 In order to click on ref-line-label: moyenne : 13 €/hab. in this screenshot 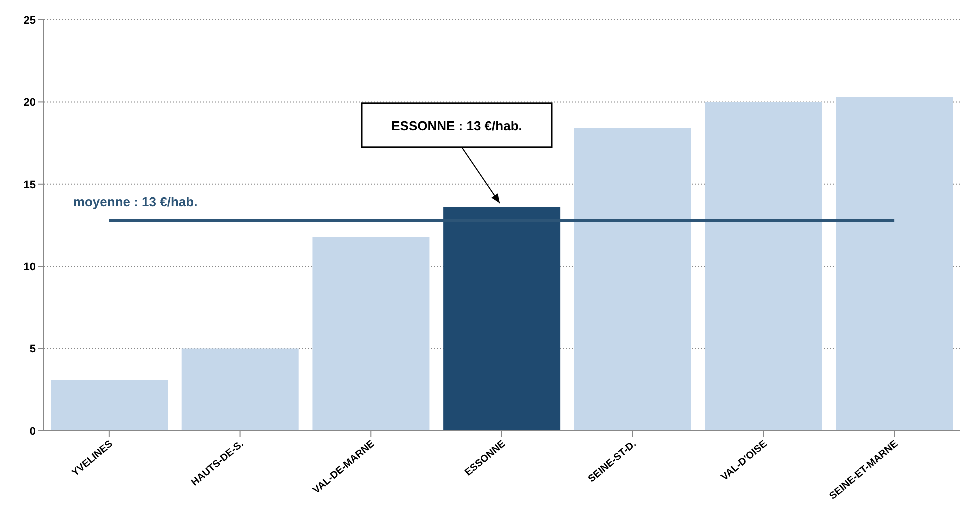, I will do `click(135, 202)`.